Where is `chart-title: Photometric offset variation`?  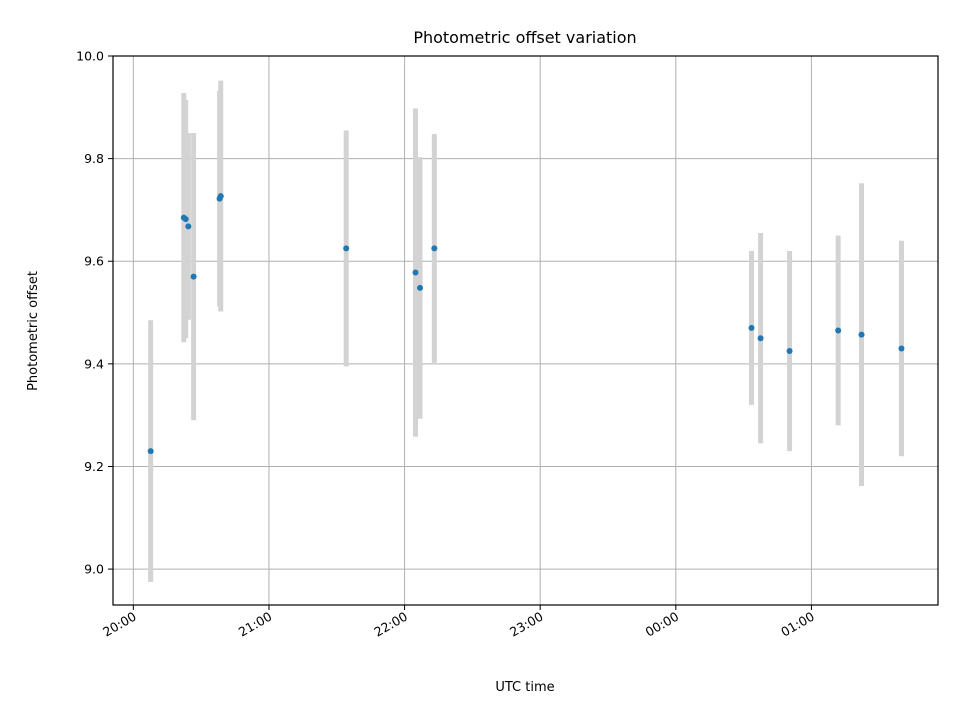 chart-title: Photometric offset variation is located at coordinates (524, 37).